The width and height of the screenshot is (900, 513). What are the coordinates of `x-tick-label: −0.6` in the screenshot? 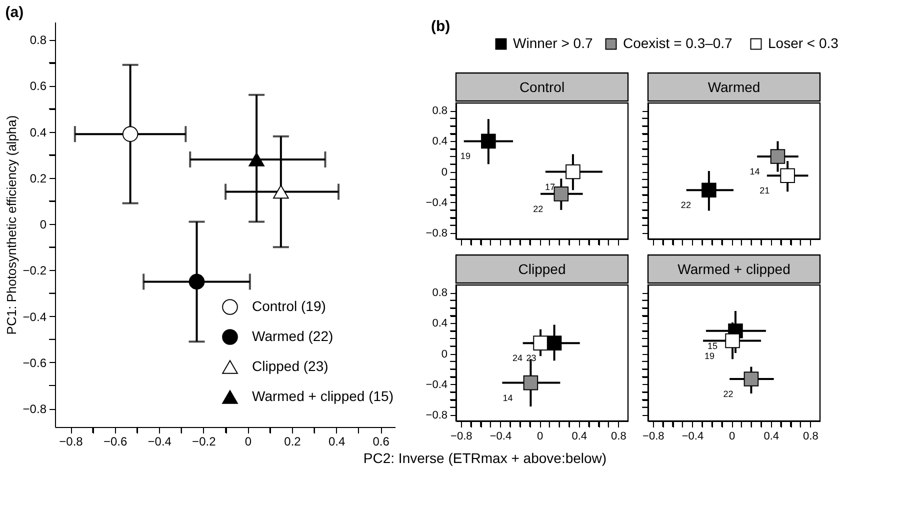 It's located at (115, 441).